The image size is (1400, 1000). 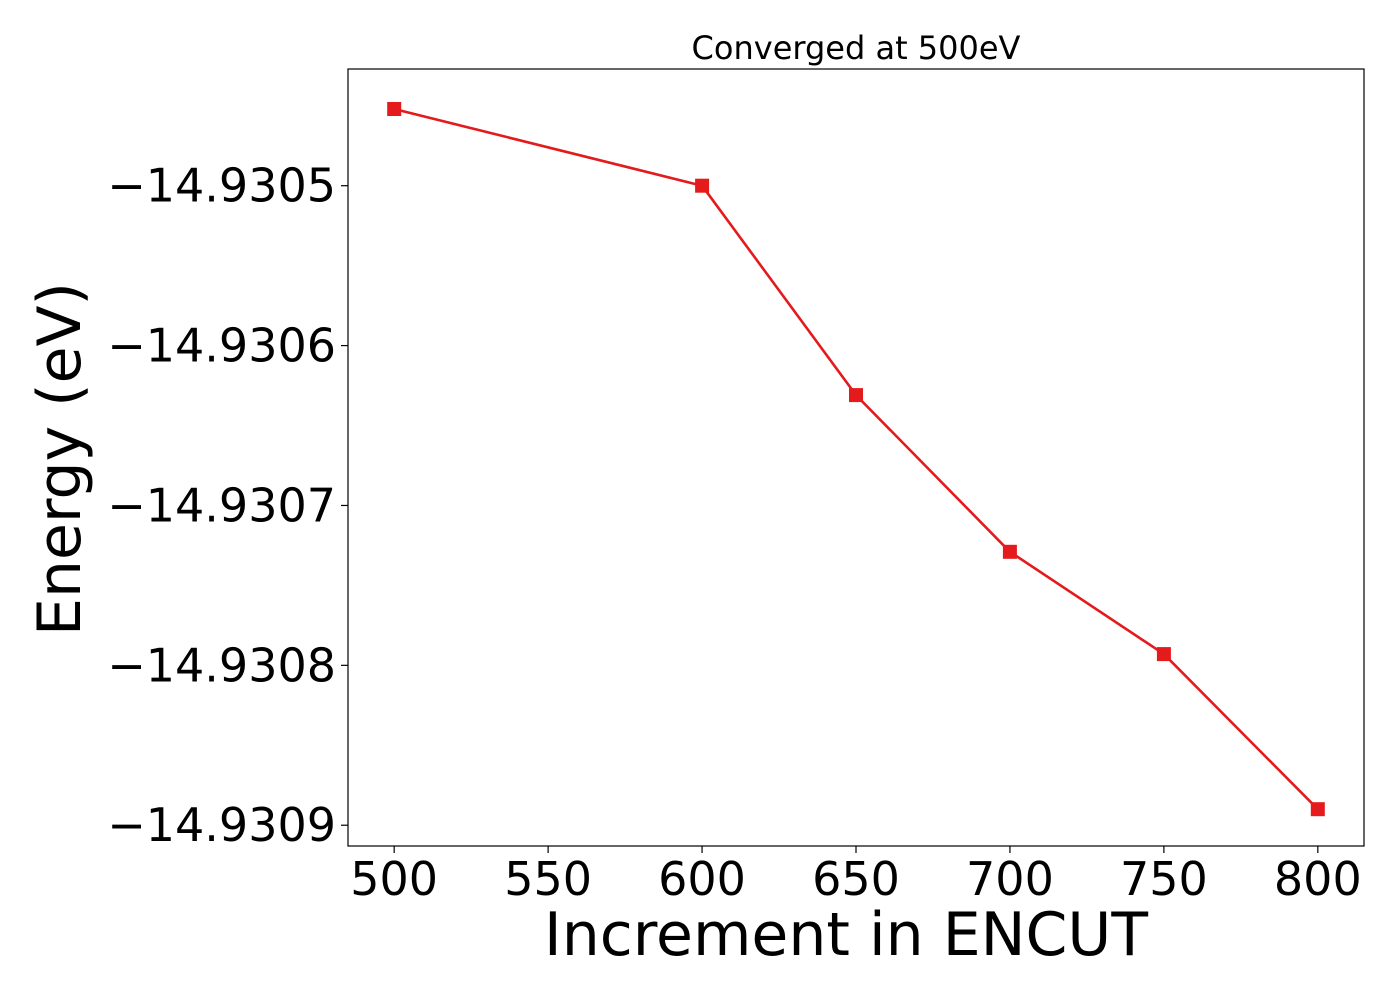 I want to click on chart-title: Converged at 500eV, so click(x=856, y=48).